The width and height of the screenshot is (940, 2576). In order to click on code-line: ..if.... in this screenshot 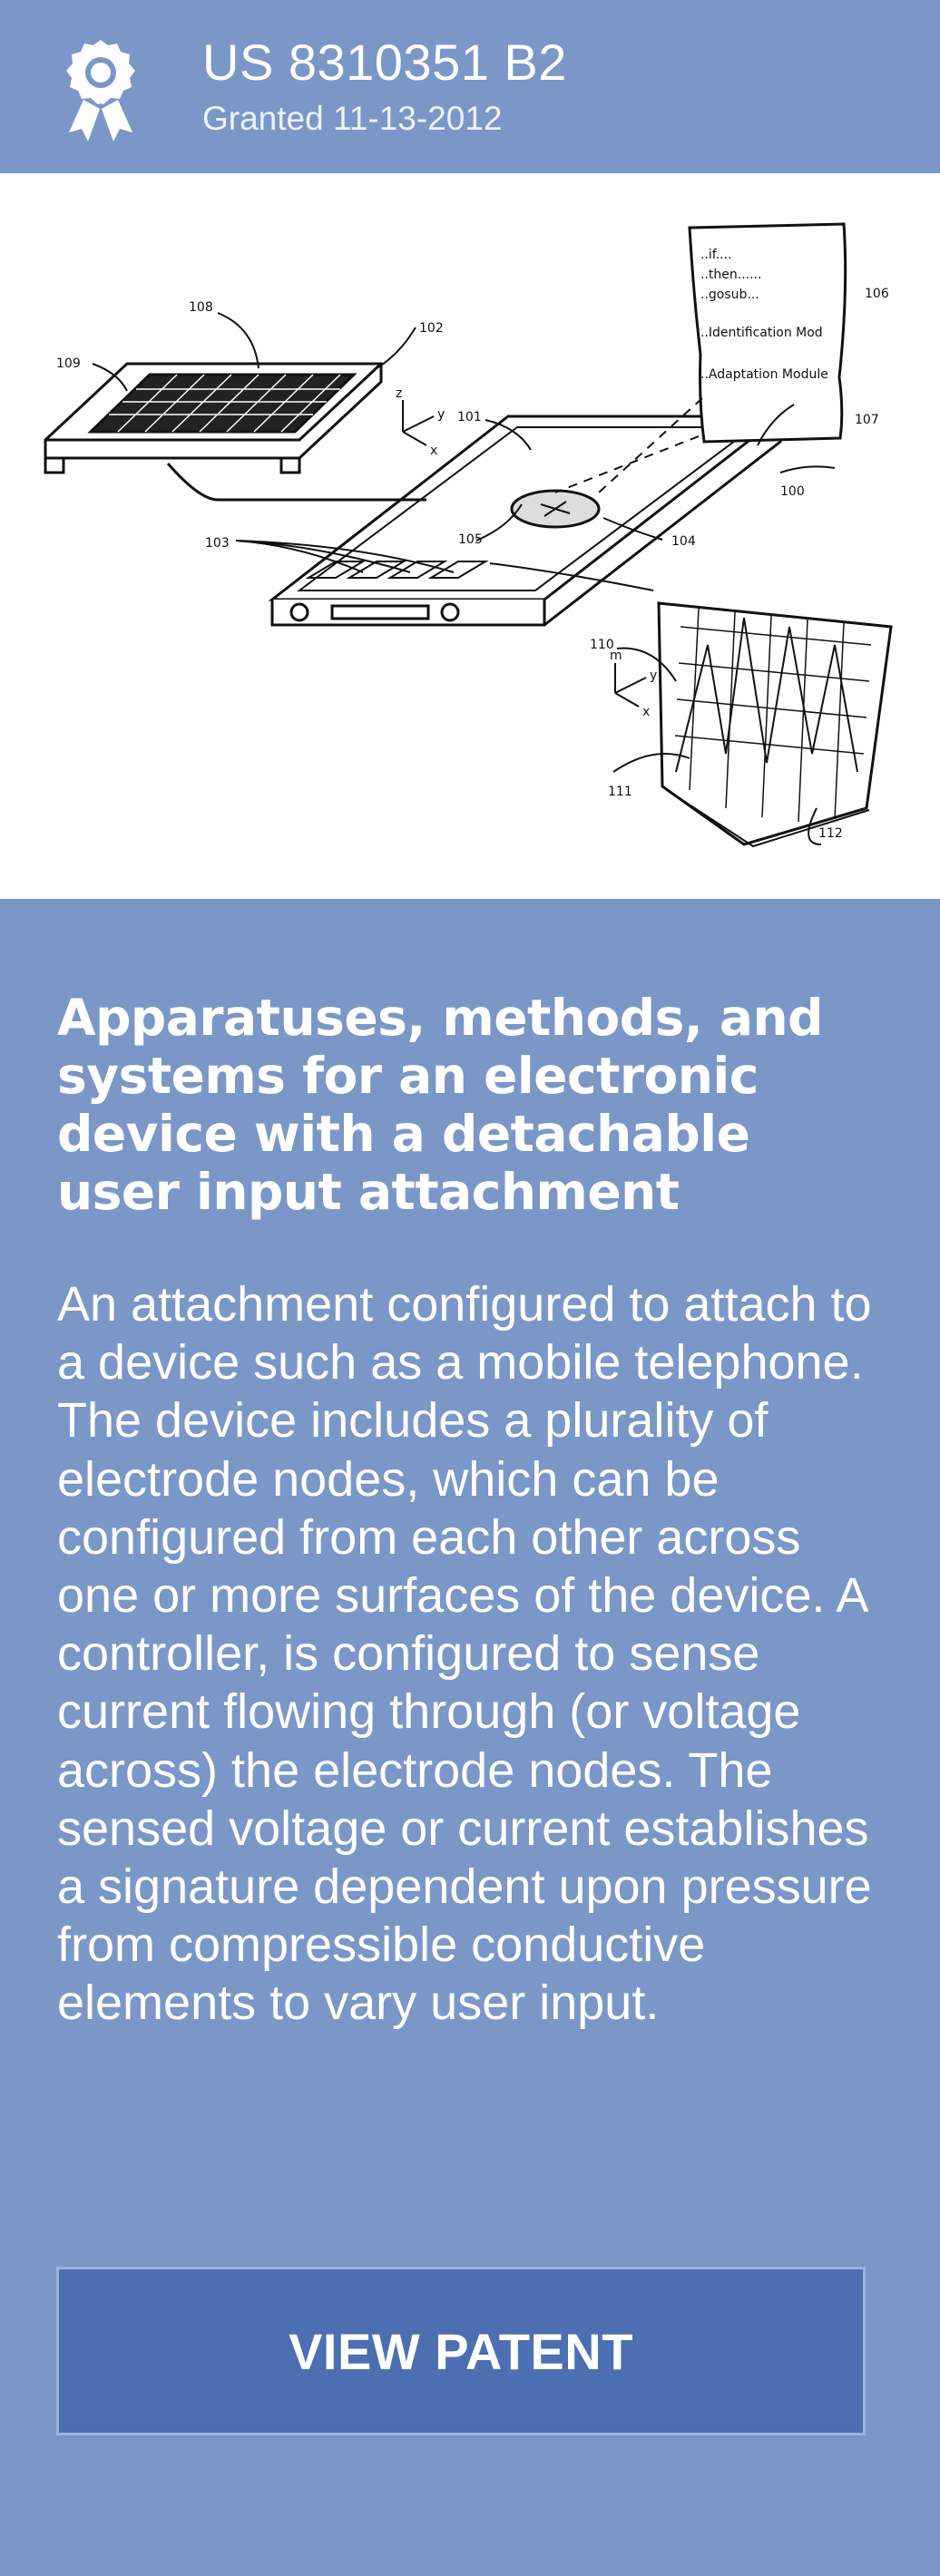, I will do `click(716, 255)`.